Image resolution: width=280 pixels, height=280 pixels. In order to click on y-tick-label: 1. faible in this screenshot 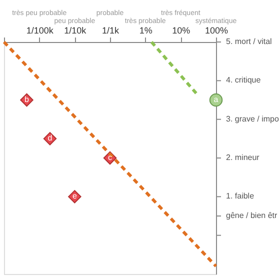, I will do `click(240, 196)`.